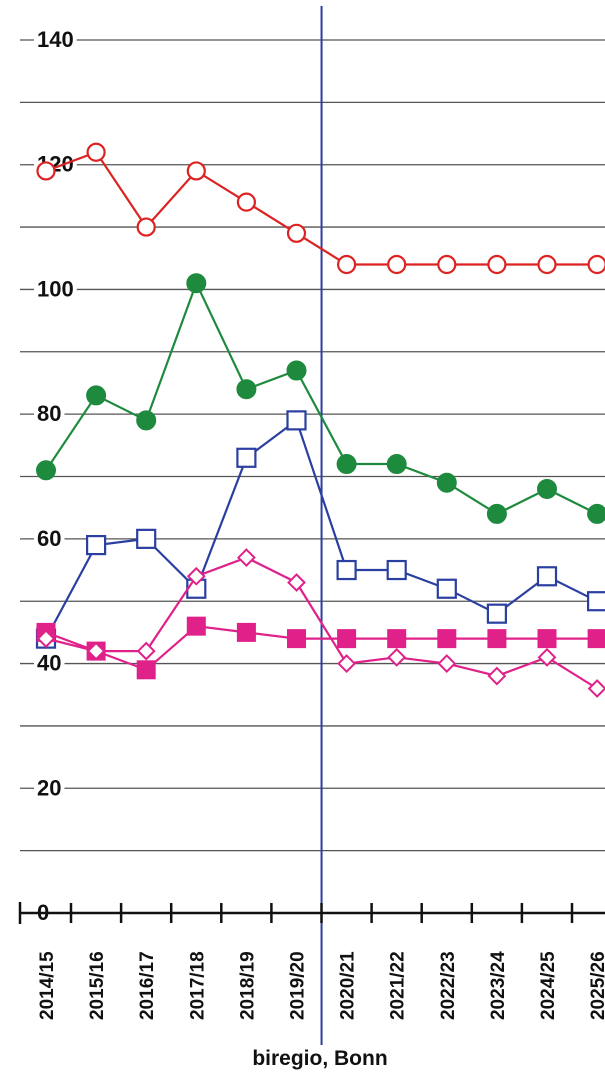  I want to click on y-tick-label: 100, so click(55, 288).